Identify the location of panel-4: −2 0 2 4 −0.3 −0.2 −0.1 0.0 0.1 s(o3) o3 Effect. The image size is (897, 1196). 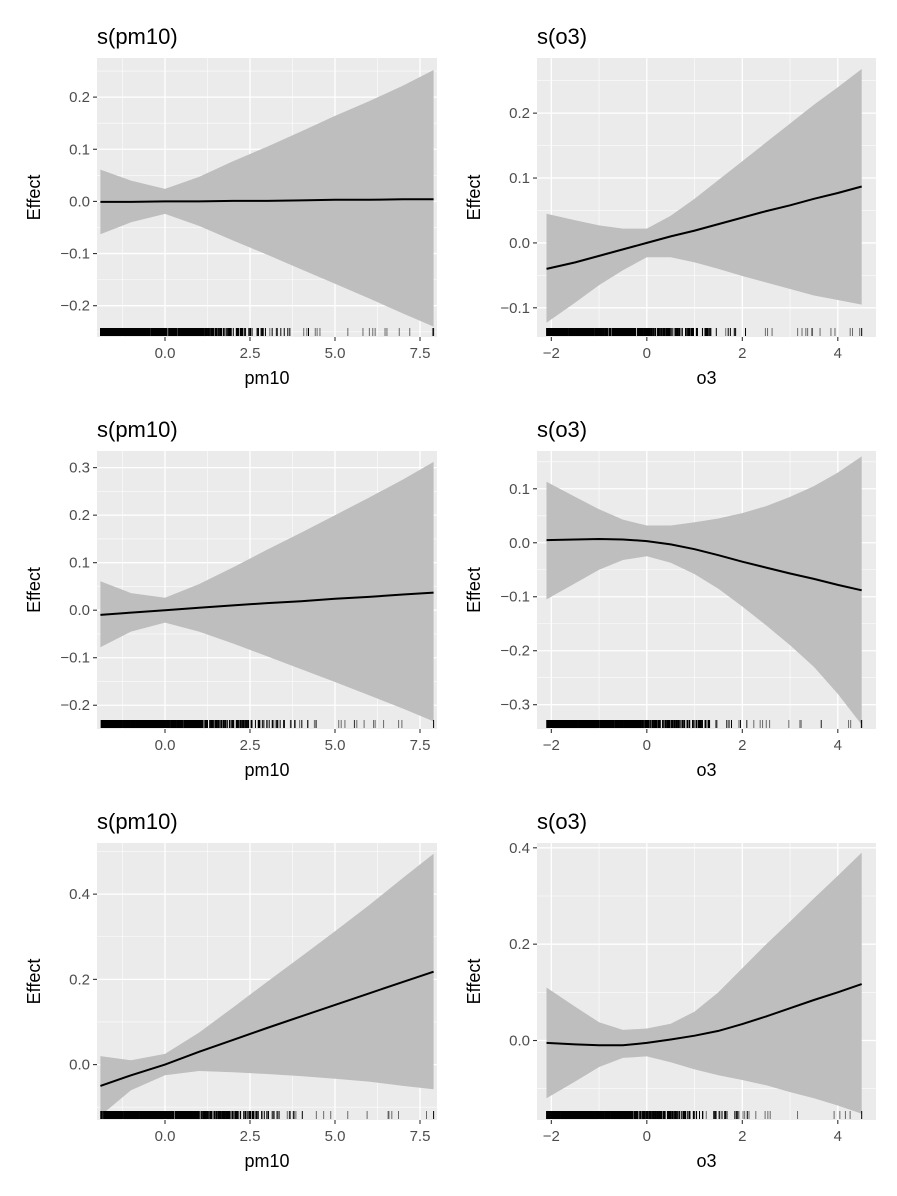
(670, 598).